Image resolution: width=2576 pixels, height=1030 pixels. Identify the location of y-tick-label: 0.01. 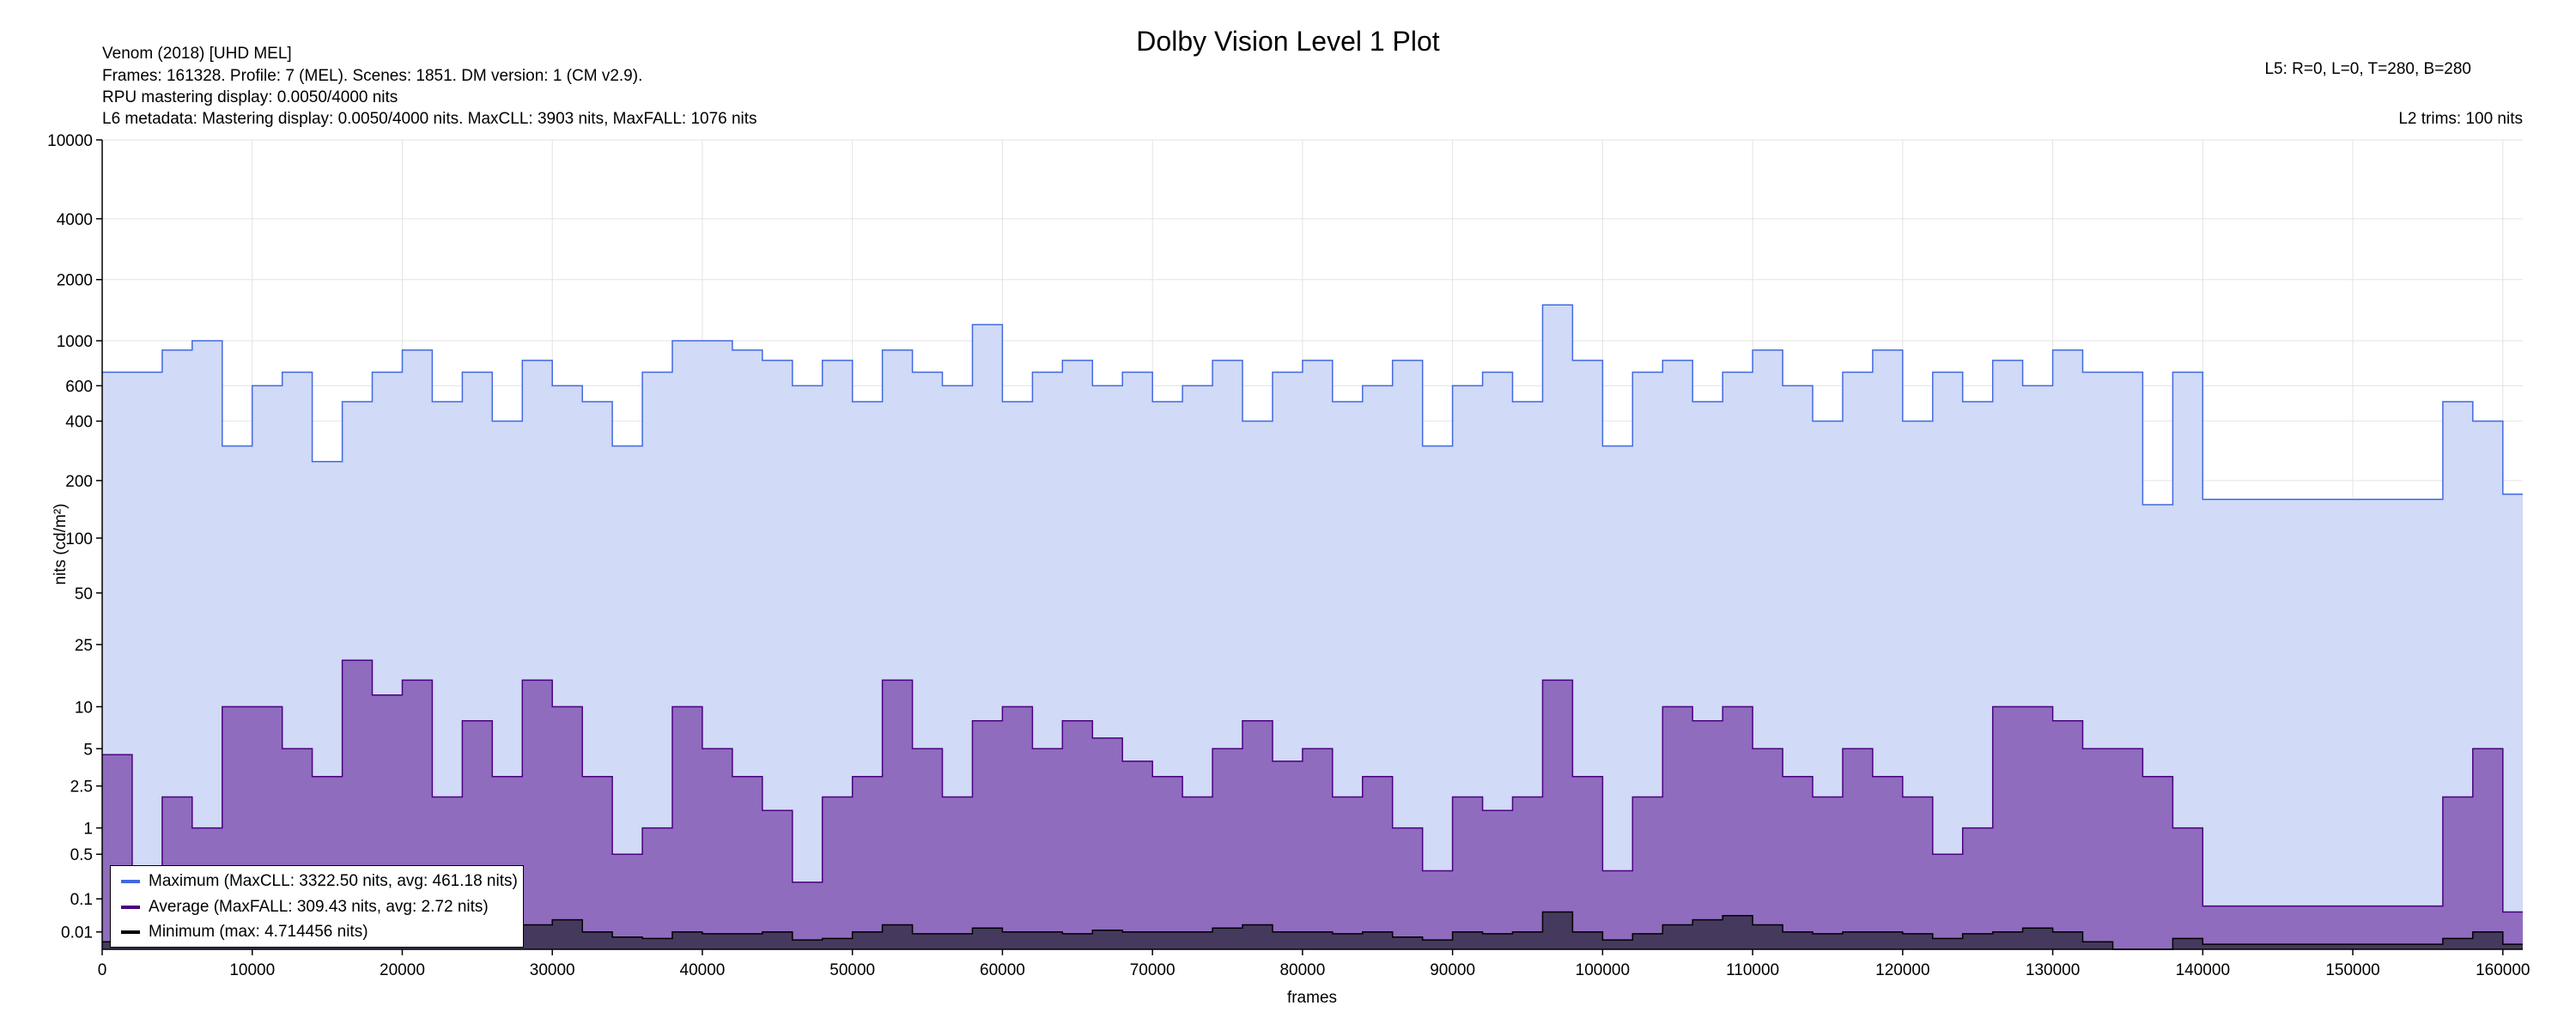
(77, 933).